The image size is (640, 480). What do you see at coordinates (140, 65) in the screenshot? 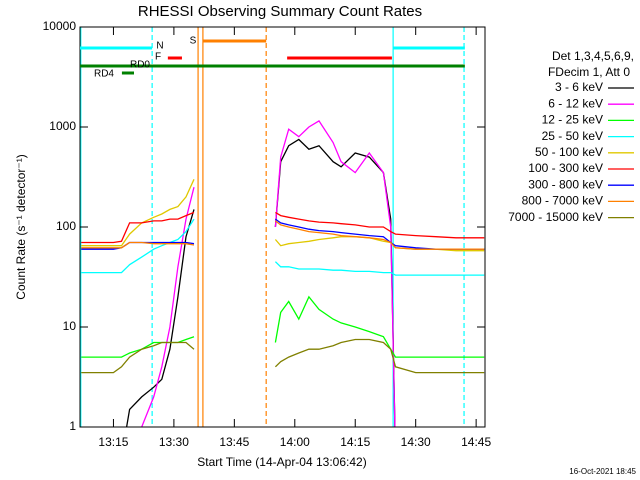
I see `flag-label: RD0` at bounding box center [140, 65].